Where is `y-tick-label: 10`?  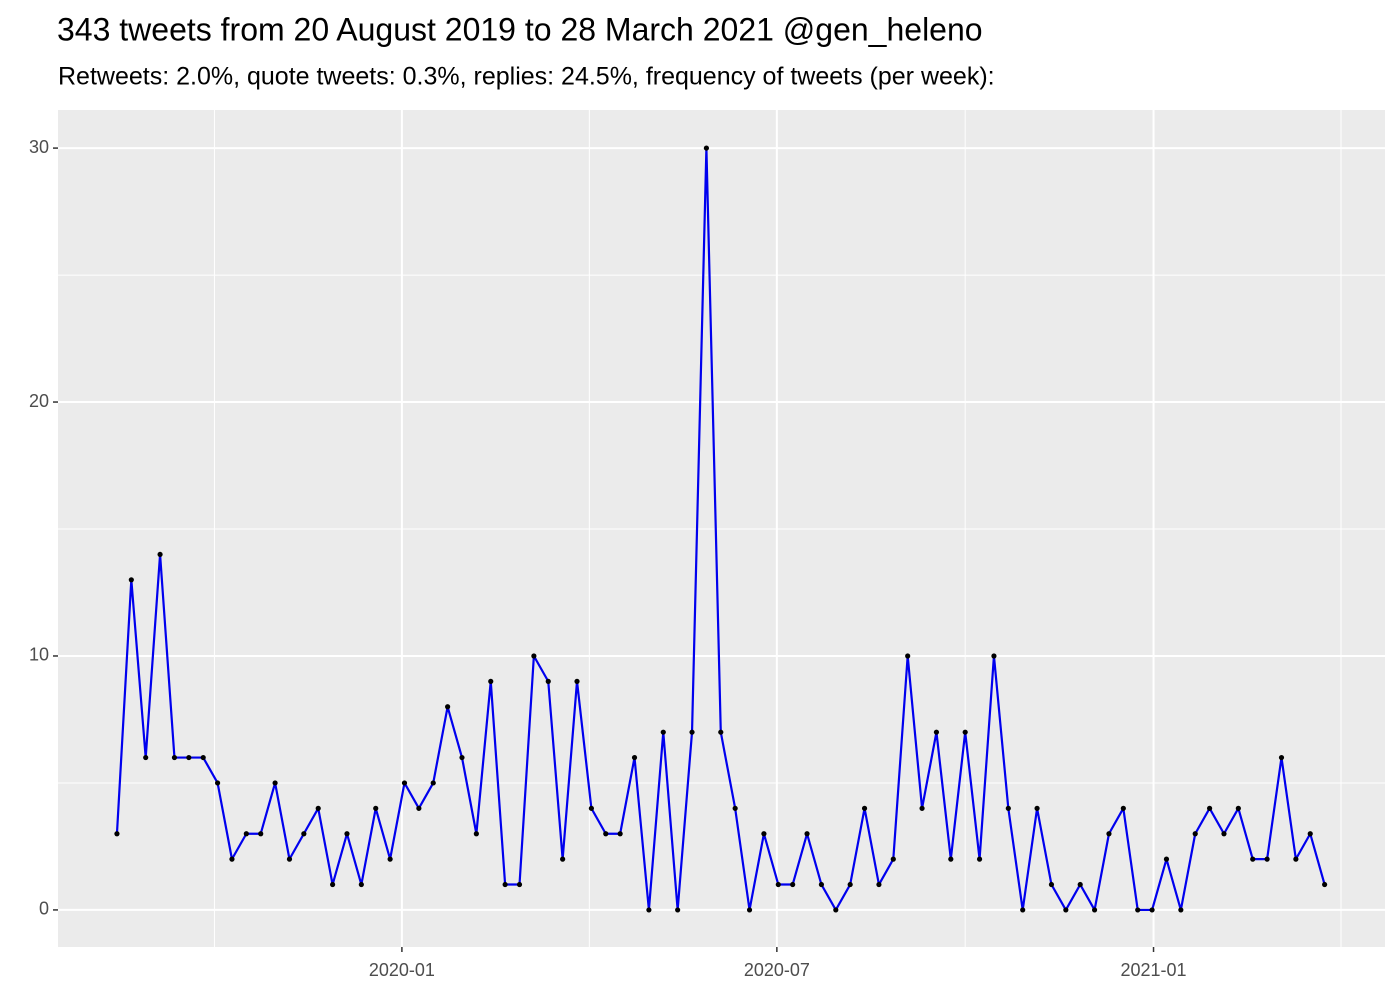
y-tick-label: 10 is located at coordinates (39, 655).